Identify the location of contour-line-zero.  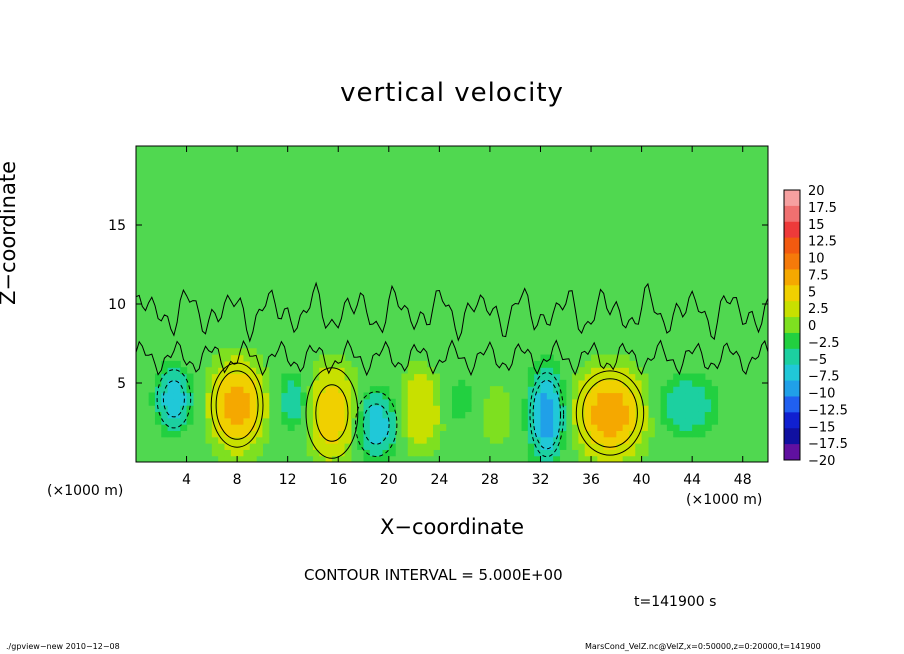
(452, 358).